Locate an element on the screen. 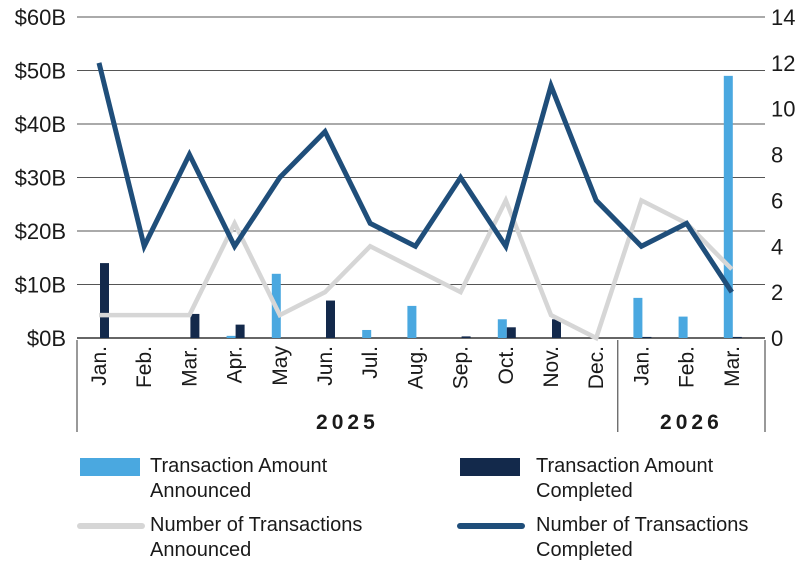  left-axis-tick-label: $50B is located at coordinates (40, 71).